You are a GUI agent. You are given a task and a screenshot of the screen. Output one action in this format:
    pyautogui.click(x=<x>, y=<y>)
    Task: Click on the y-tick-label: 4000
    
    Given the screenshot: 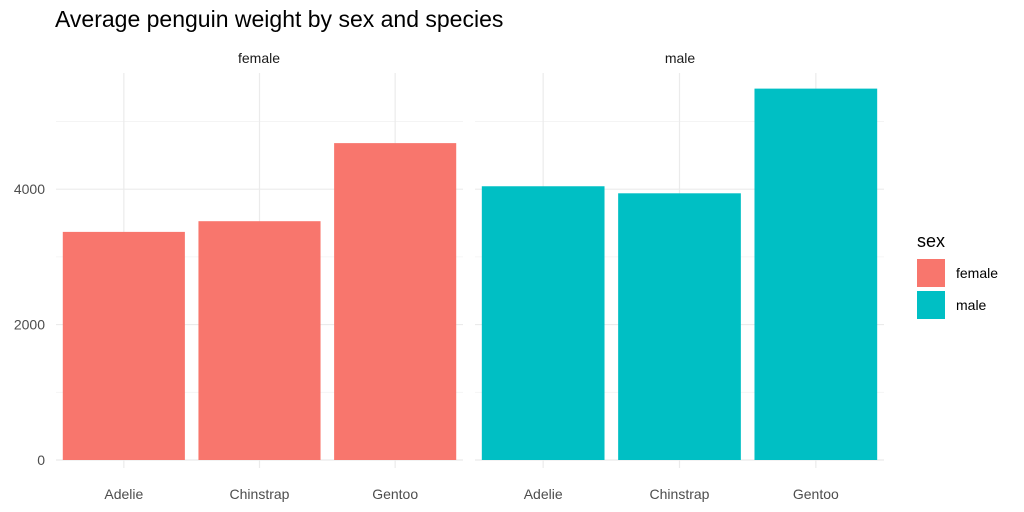 What is the action you would take?
    pyautogui.click(x=29, y=189)
    